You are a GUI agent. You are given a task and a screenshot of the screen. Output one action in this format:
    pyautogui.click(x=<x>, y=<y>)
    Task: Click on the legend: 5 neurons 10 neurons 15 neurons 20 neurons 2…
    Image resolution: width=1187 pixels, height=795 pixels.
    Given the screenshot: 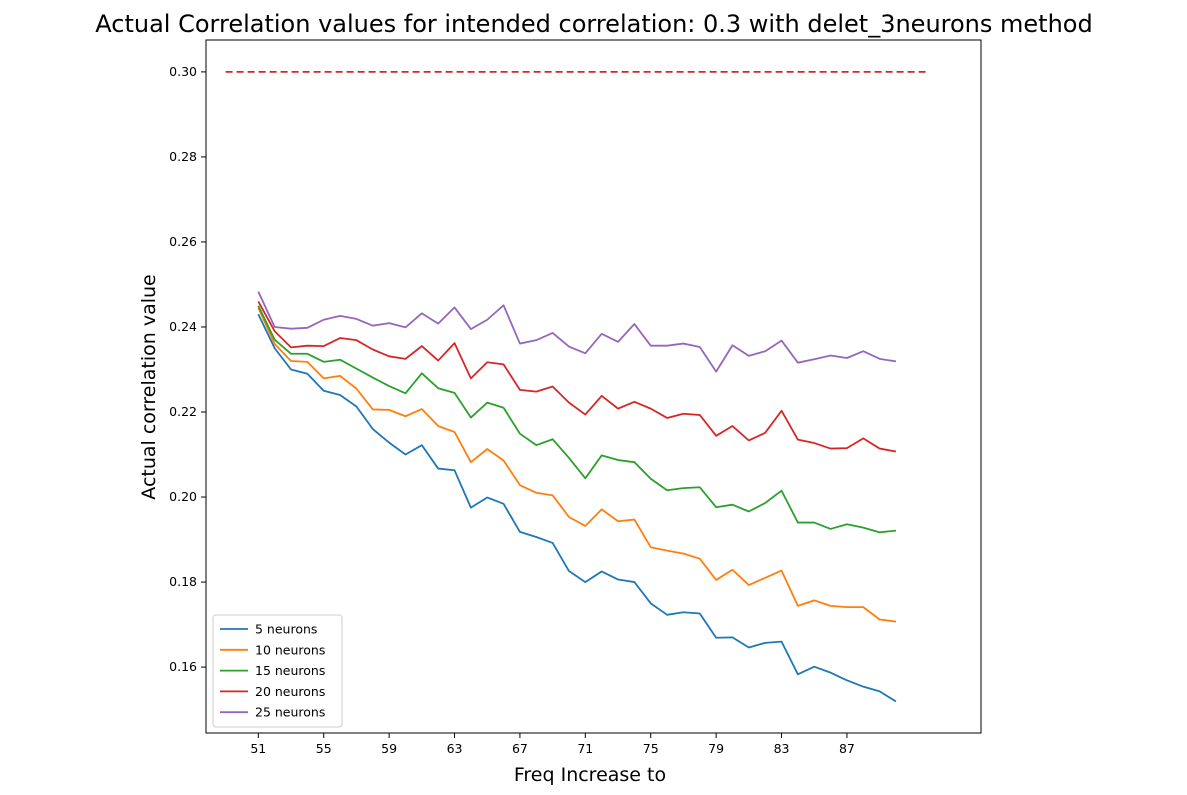 What is the action you would take?
    pyautogui.click(x=277, y=671)
    